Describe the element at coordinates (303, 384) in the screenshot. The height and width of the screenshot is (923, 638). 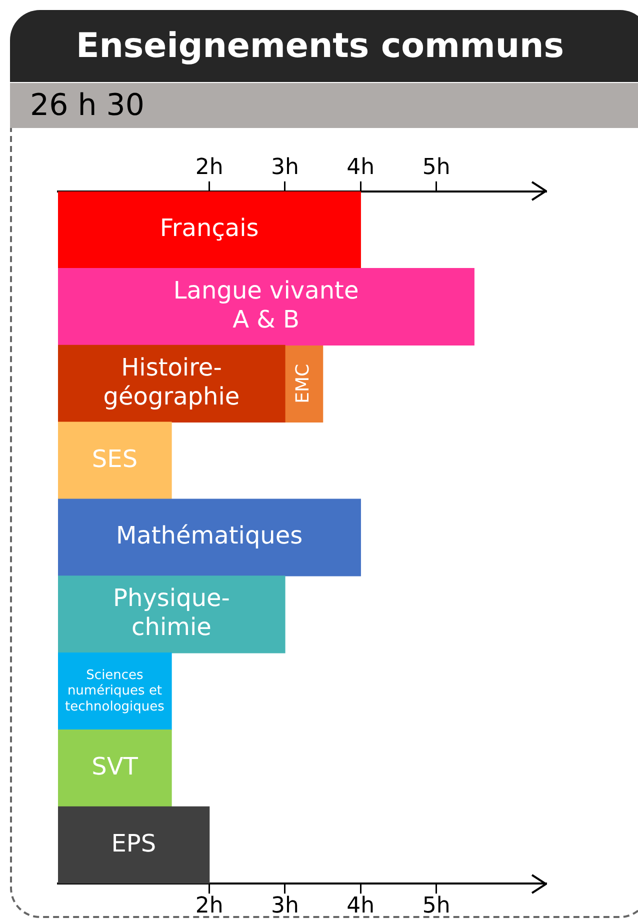
I see `series-label: EMC` at that location.